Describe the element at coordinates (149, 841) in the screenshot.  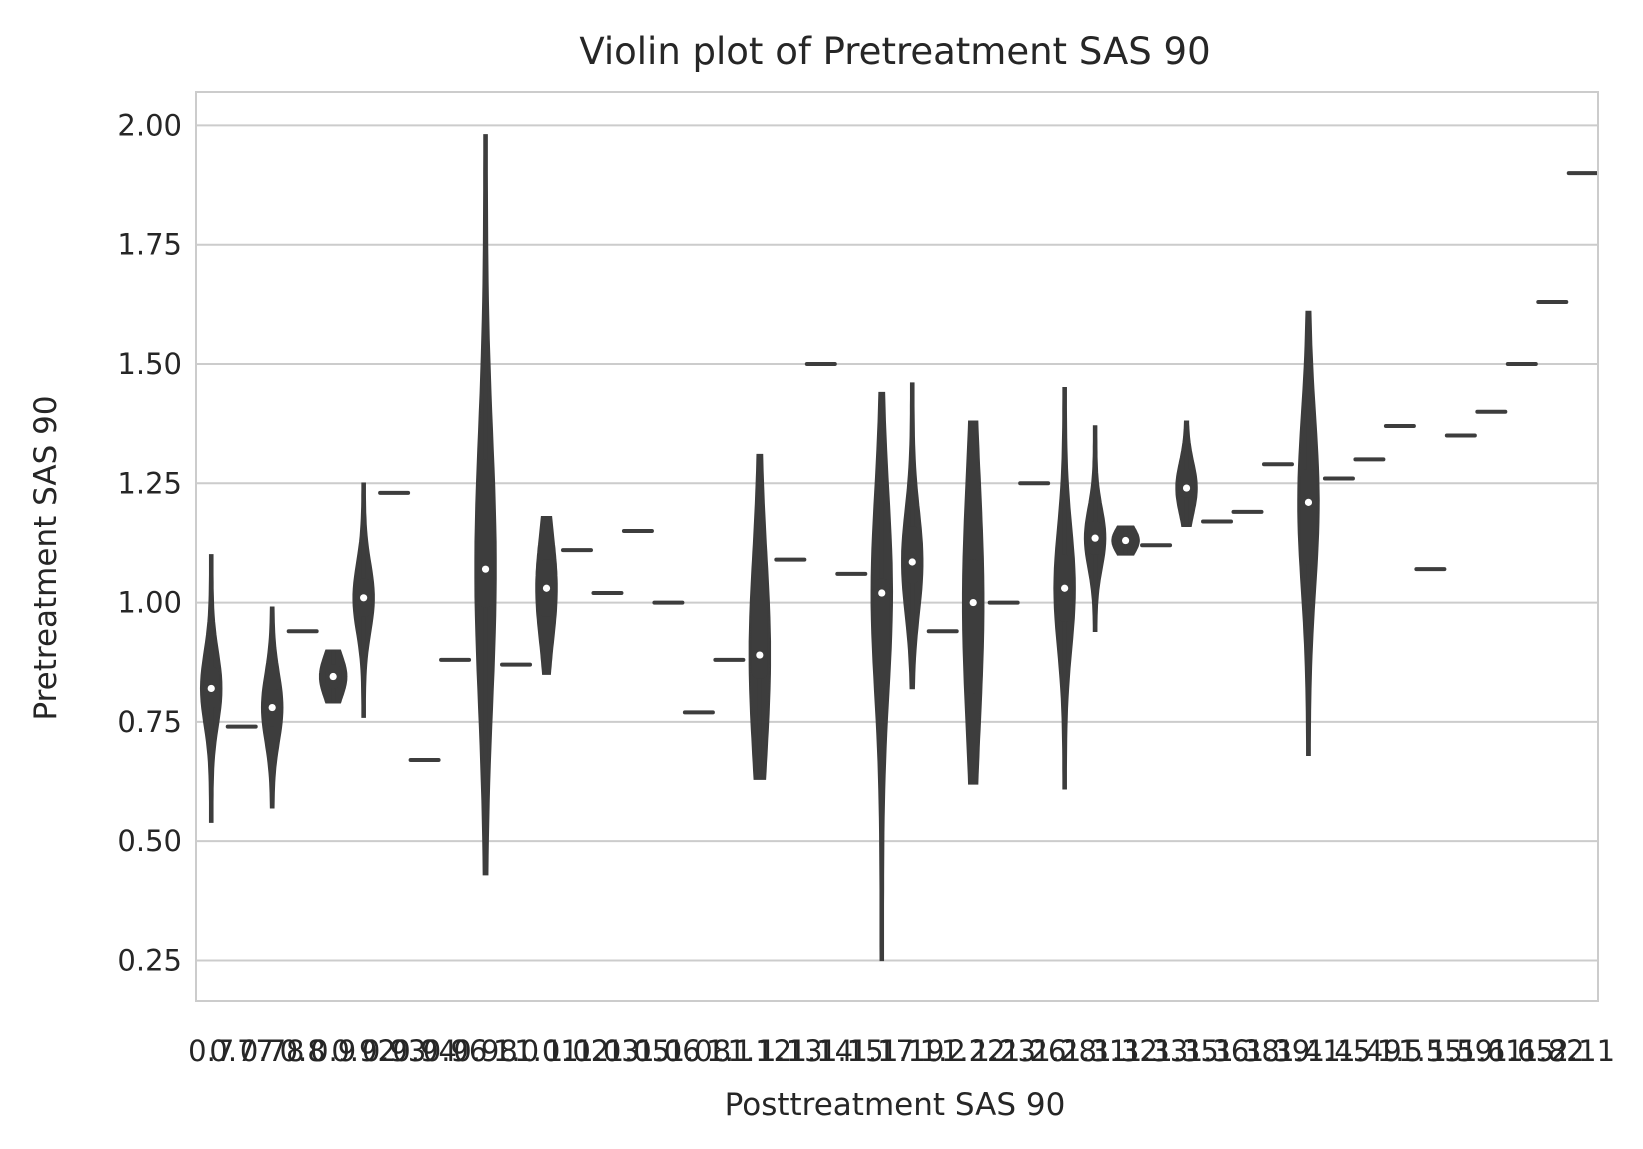
I see `y-tick-label: 0.50` at that location.